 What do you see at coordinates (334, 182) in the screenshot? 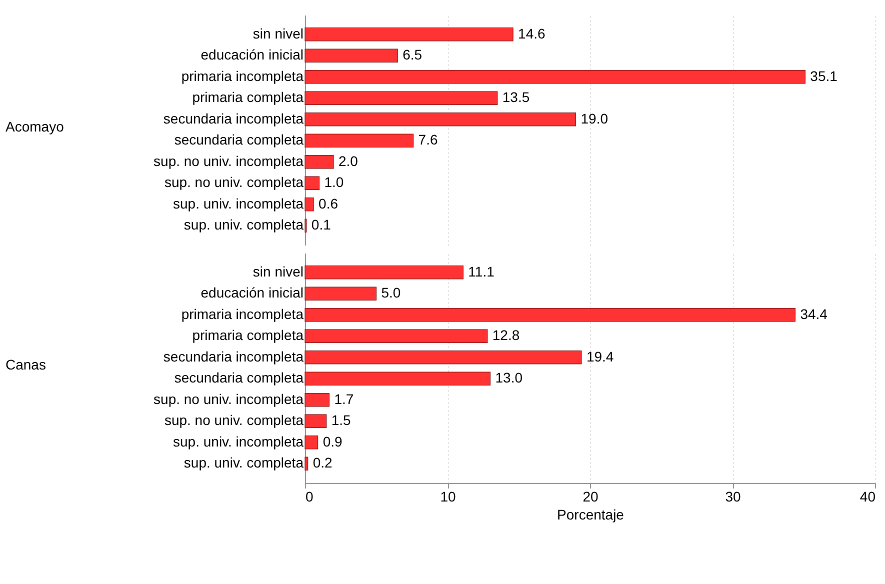
I see `data-label: 1.0` at bounding box center [334, 182].